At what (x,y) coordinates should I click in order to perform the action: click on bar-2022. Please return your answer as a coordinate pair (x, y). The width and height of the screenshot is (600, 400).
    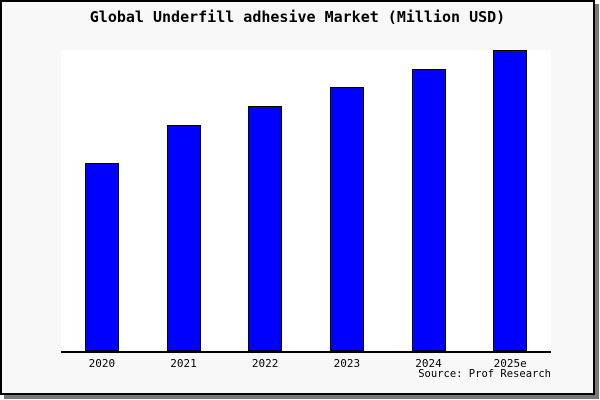
    Looking at the image, I should click on (265, 228).